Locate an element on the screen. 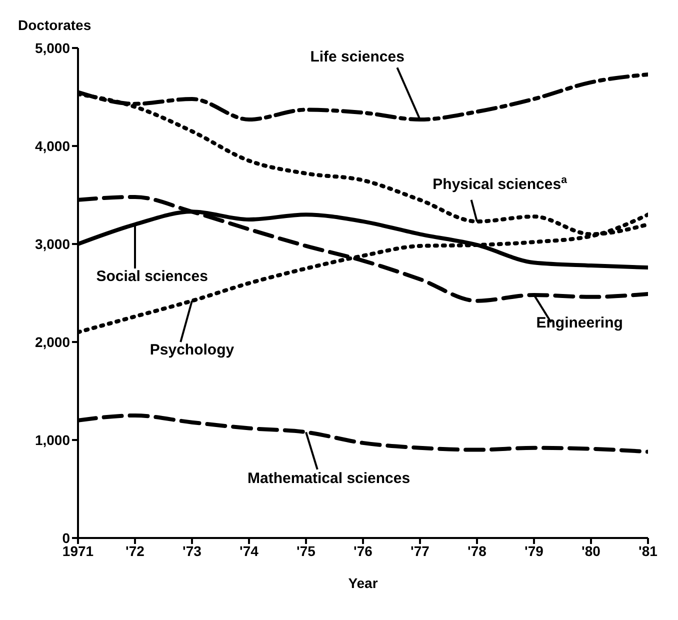 The height and width of the screenshot is (620, 678). x-tick-label: '74 is located at coordinates (249, 550).